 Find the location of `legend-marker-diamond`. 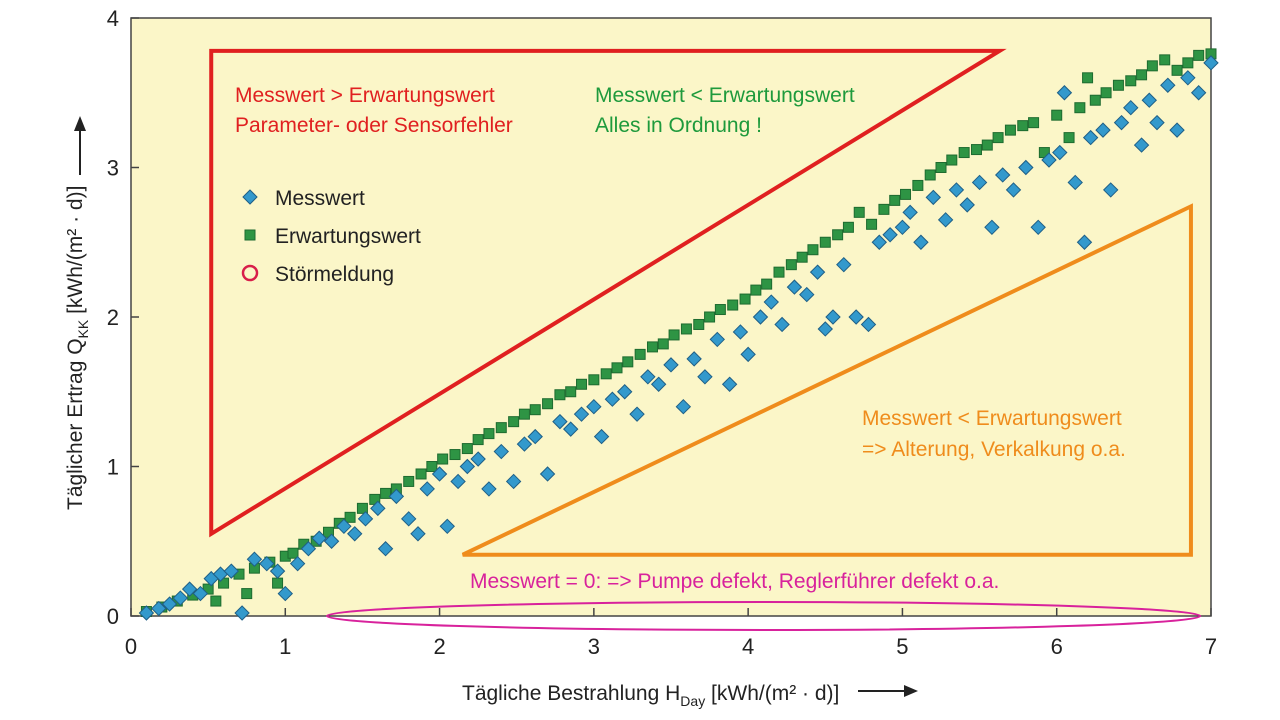

legend-marker-diamond is located at coordinates (250, 197).